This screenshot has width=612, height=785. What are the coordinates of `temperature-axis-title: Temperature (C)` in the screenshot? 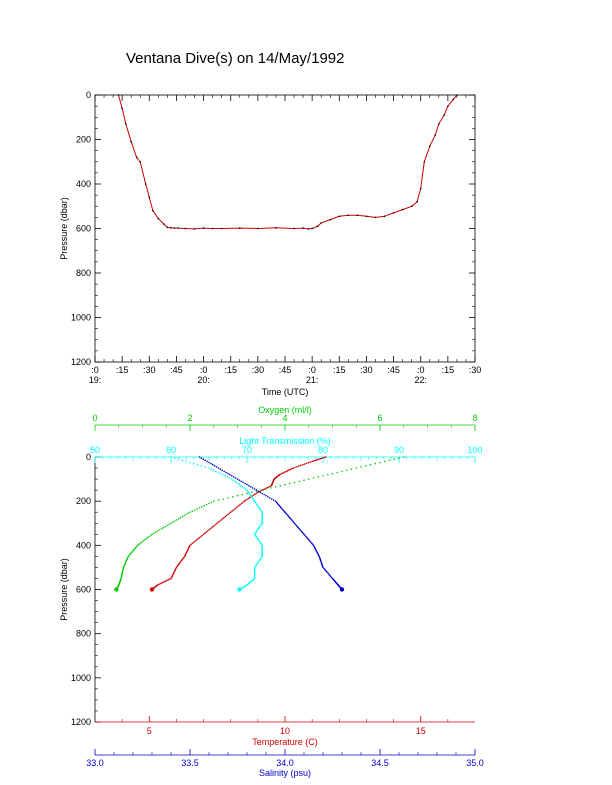 It's located at (285, 742).